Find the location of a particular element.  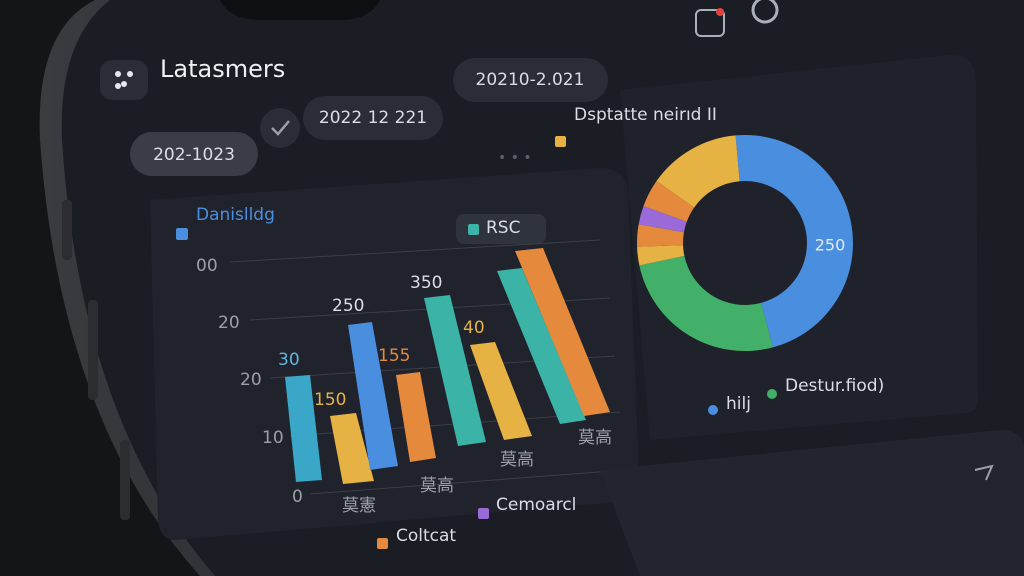

date-chip-label: 20210-2.021 is located at coordinates (530, 80).